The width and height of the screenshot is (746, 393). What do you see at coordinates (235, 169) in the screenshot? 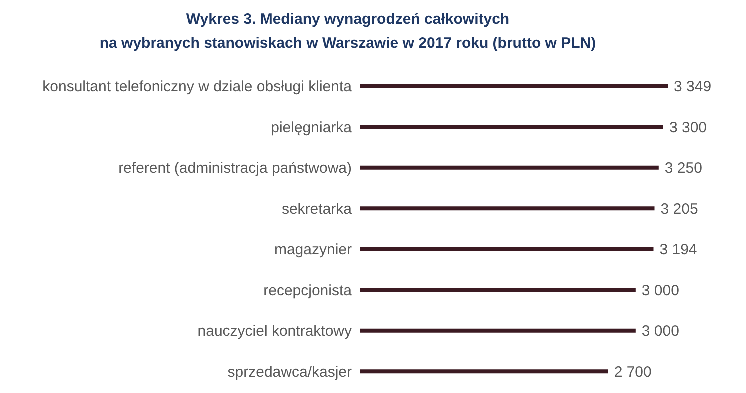
I see `y-tick-label: referent (administracja państwowa)` at bounding box center [235, 169].